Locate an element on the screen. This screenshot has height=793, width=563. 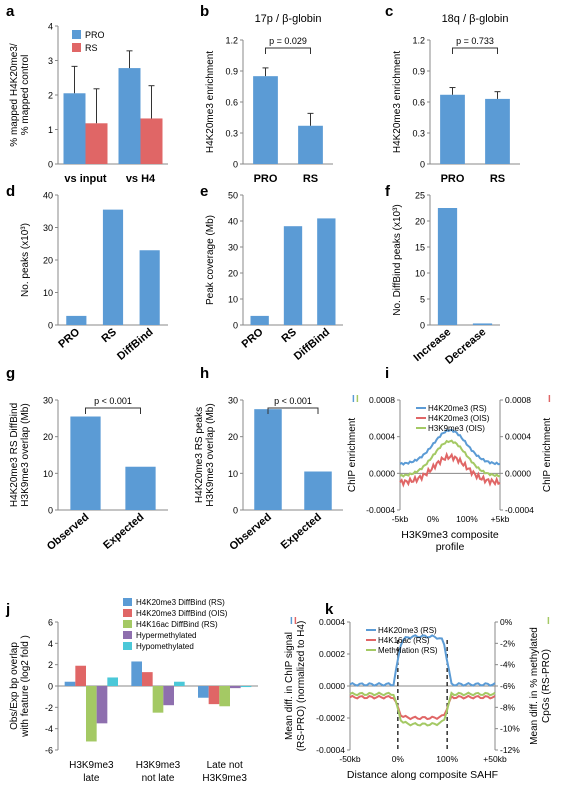
y-axis-label: Peak coverage (Mb) is located at coordinates (210, 260).